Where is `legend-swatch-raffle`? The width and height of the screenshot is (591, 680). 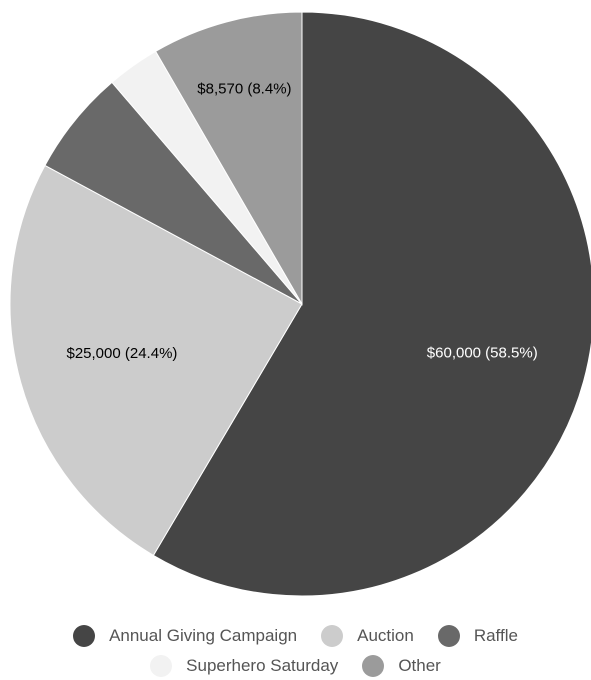 legend-swatch-raffle is located at coordinates (448, 636).